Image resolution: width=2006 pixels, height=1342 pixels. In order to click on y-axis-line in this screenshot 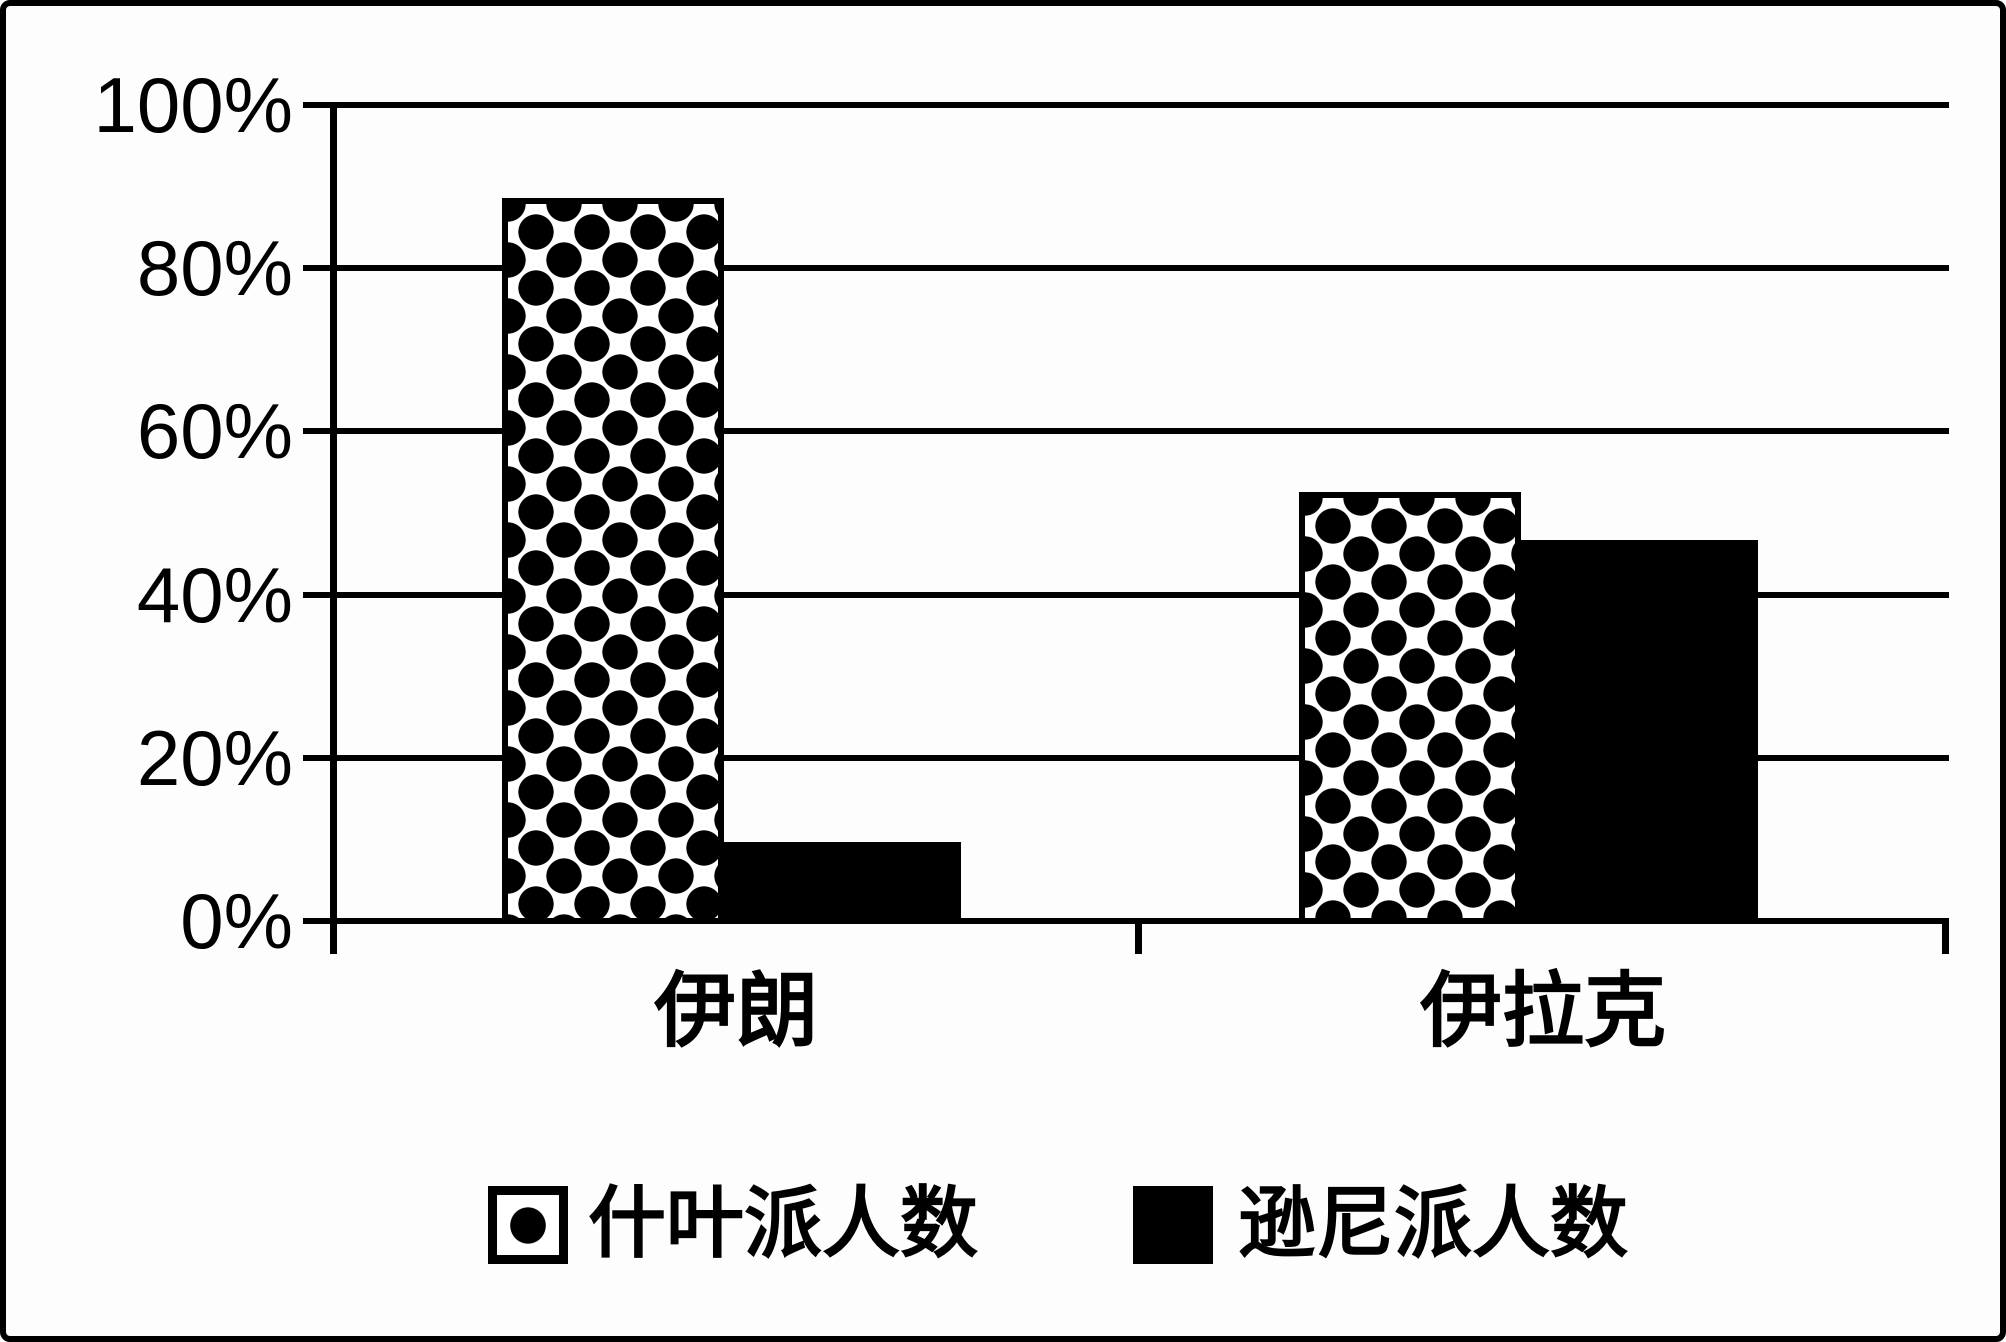, I will do `click(333, 528)`.